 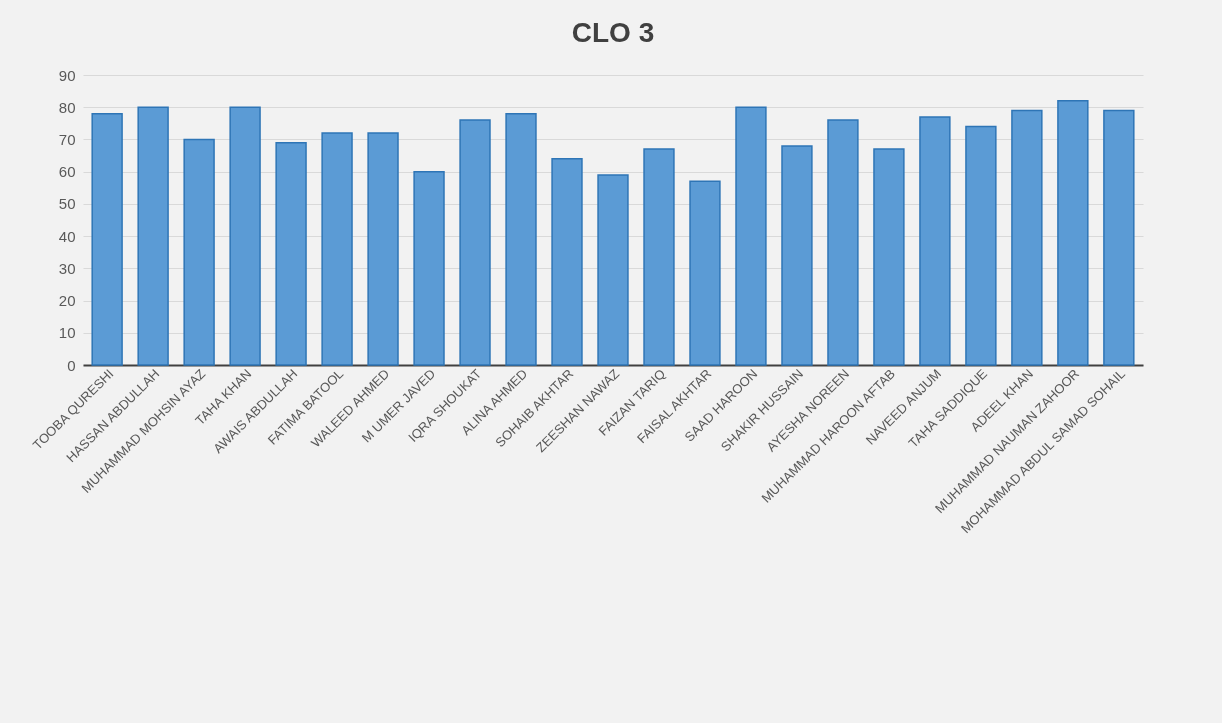 I want to click on y-tick-label: 70, so click(x=67, y=139).